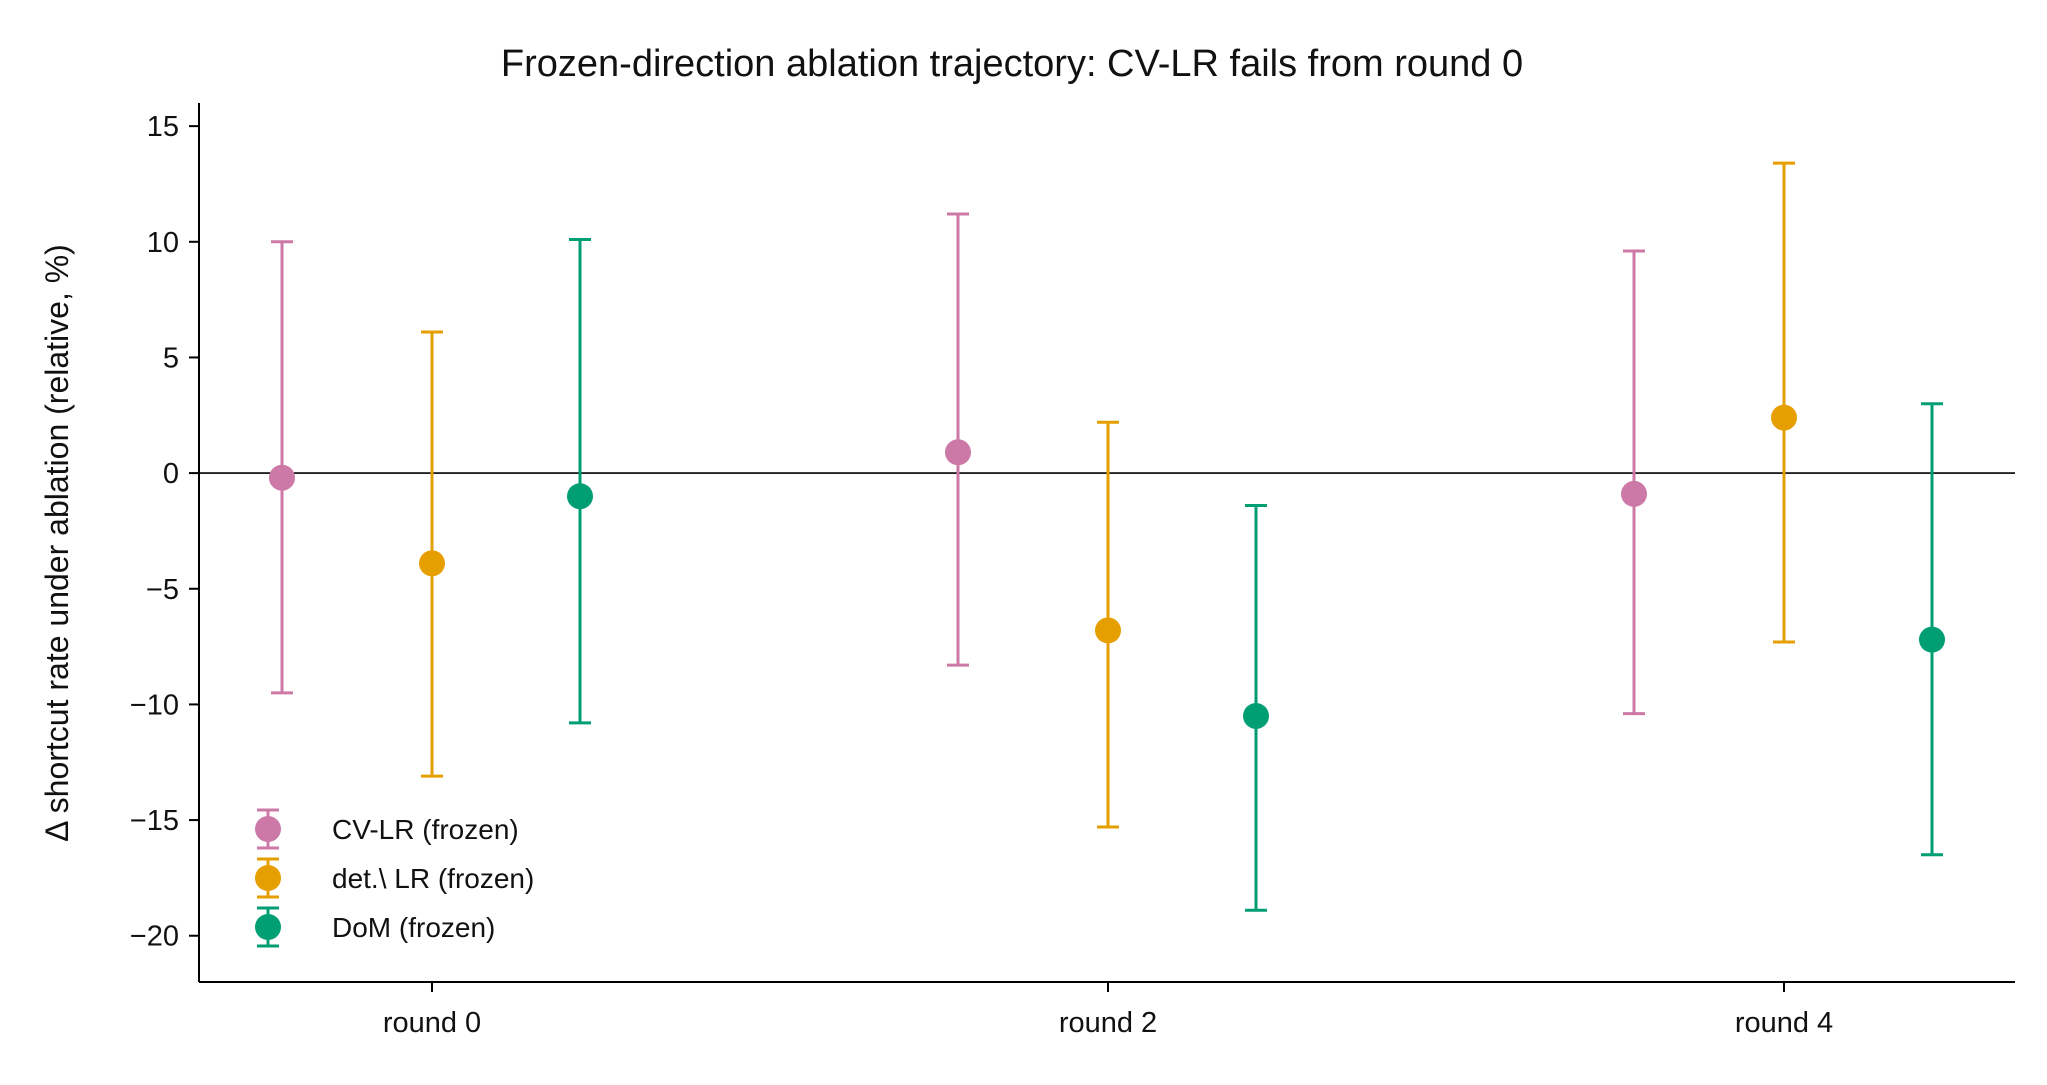 This screenshot has height=1085, width=2047. What do you see at coordinates (171, 358) in the screenshot?
I see `y-tick-label: 5` at bounding box center [171, 358].